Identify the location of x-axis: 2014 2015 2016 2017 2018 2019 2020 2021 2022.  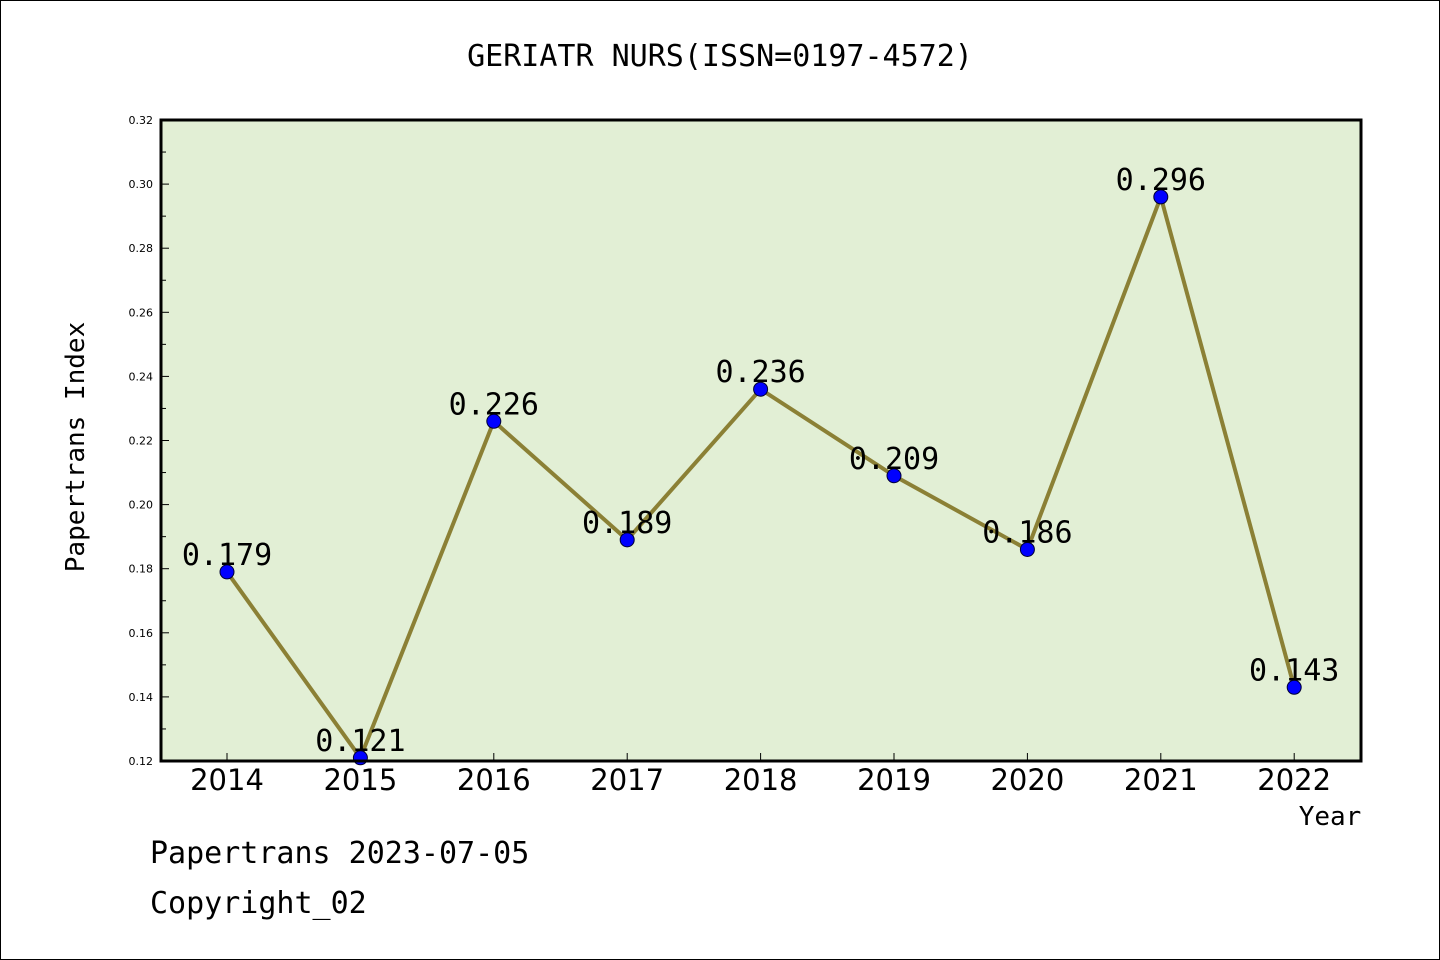
(760, 775).